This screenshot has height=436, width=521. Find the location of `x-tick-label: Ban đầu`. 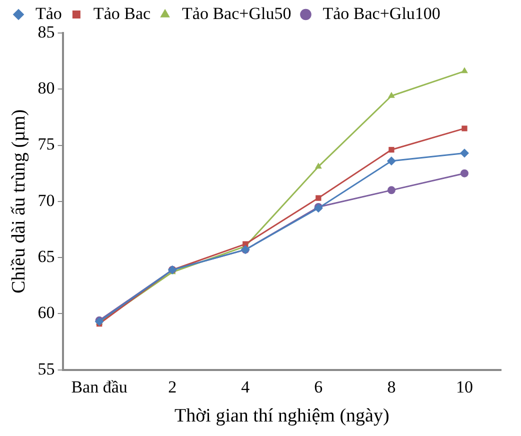

x-tick-label: Ban đầu is located at coordinates (99, 386).